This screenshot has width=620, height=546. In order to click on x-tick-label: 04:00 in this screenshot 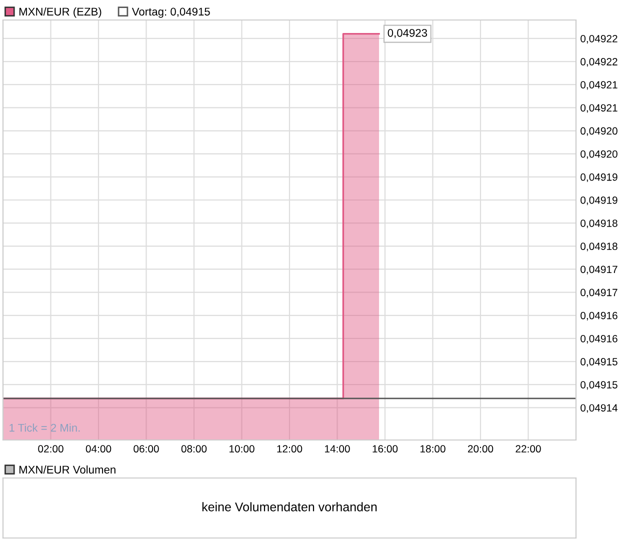, I will do `click(99, 449)`.